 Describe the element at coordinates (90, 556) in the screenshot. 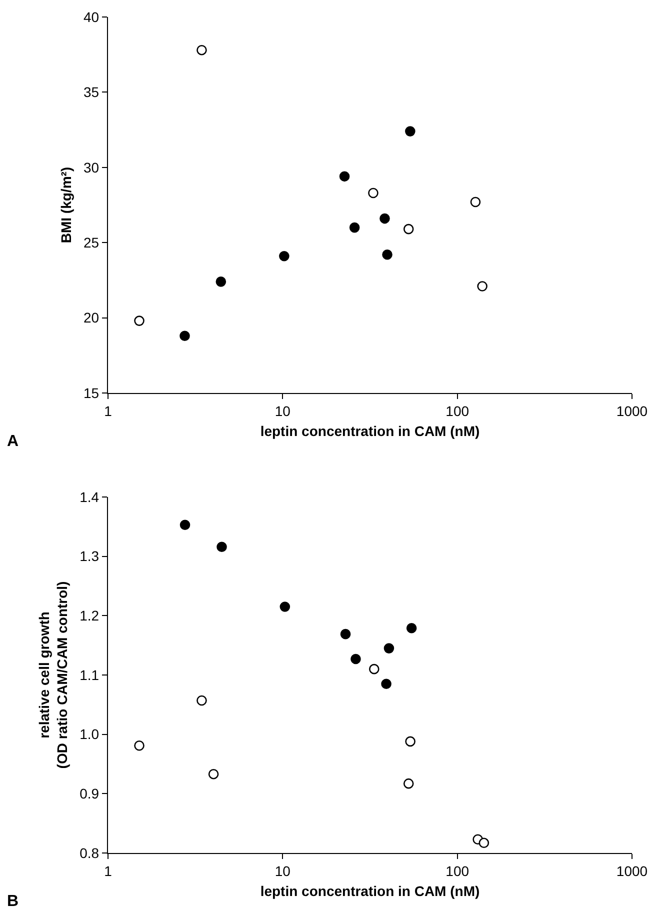

I see `y-tick-label: 1.3` at that location.